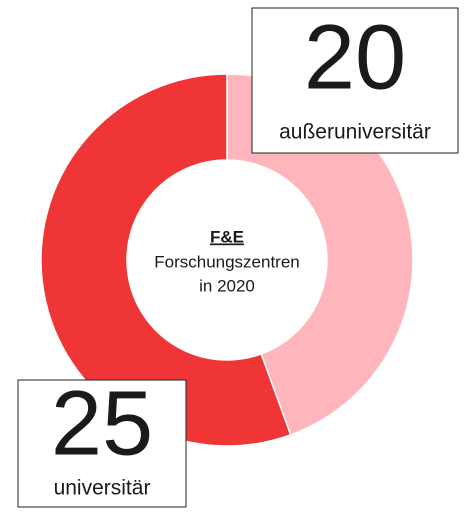 This screenshot has width=464, height=514. Describe the element at coordinates (227, 261) in the screenshot. I see `center-subtitle: Forschungszentren` at that location.